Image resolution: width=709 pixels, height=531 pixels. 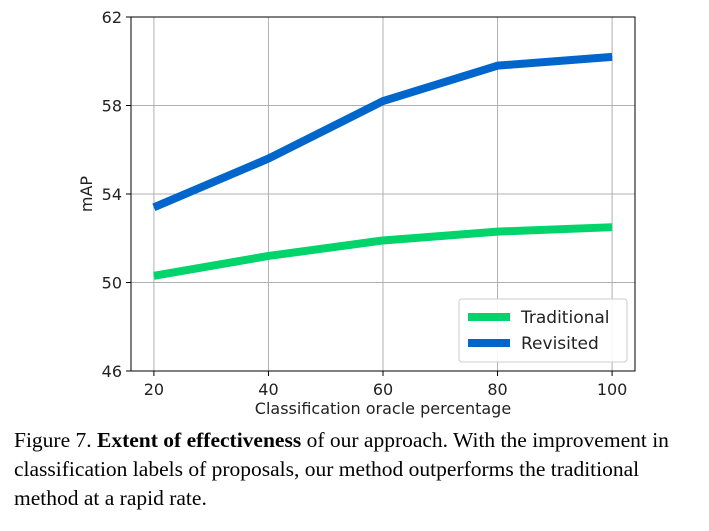 What do you see at coordinates (565, 318) in the screenshot?
I see `legend-label-traditional: Traditional` at bounding box center [565, 318].